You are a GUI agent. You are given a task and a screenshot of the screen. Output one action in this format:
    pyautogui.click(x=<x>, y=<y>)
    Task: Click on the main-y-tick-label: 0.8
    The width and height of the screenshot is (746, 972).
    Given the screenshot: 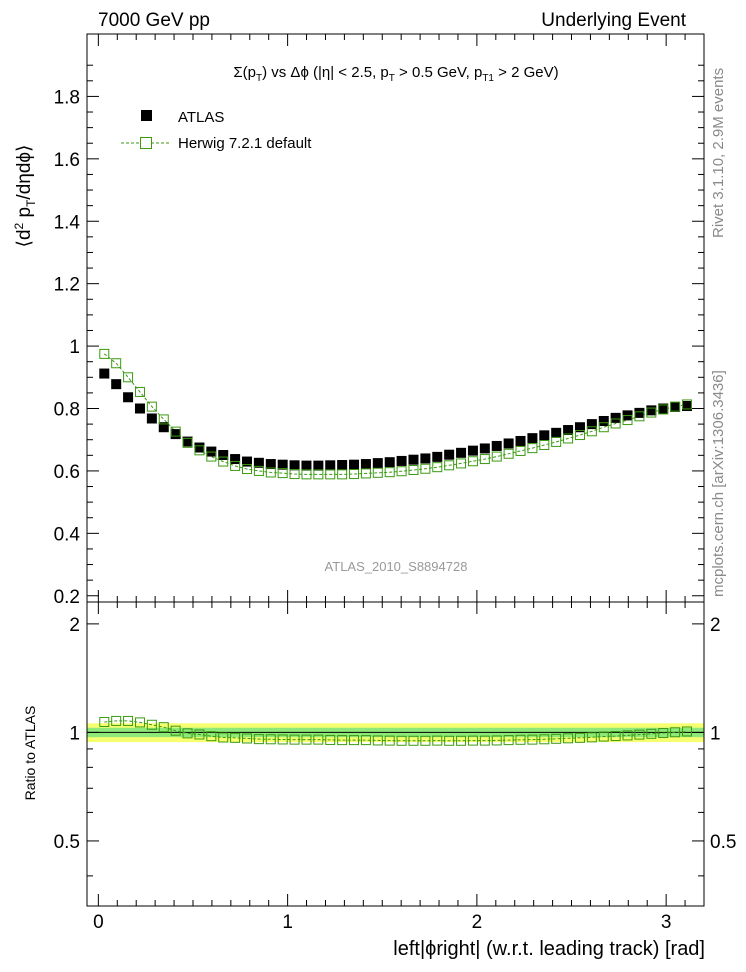 What is the action you would take?
    pyautogui.click(x=67, y=410)
    